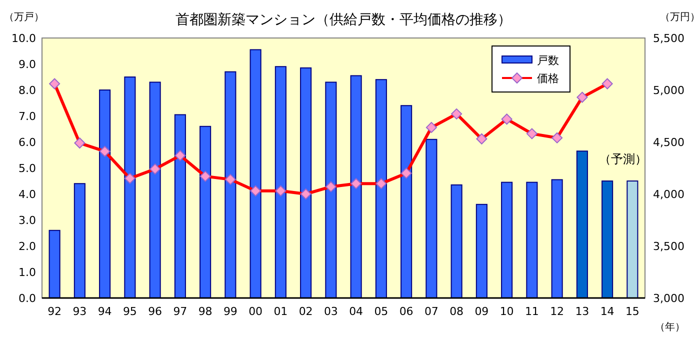 This screenshot has width=700, height=345. What do you see at coordinates (281, 311) in the screenshot?
I see `x-tick-label: 01` at bounding box center [281, 311].